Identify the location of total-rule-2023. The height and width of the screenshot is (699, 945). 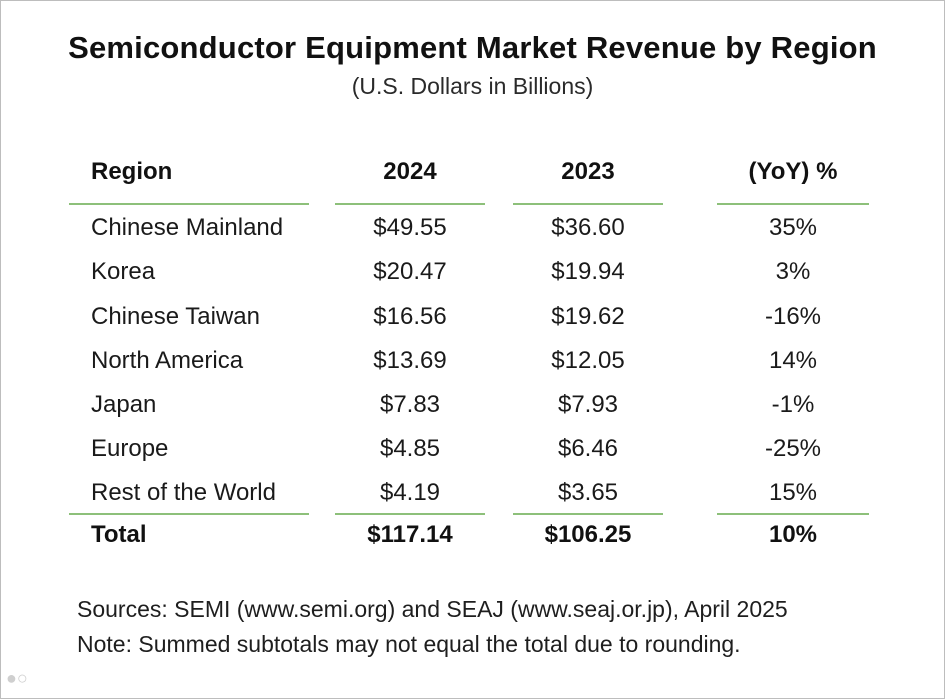
(588, 514).